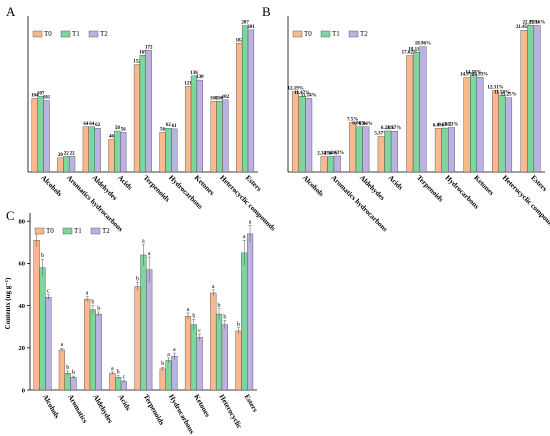  Describe the element at coordinates (10, 215) in the screenshot. I see `panel-letter: C` at that location.